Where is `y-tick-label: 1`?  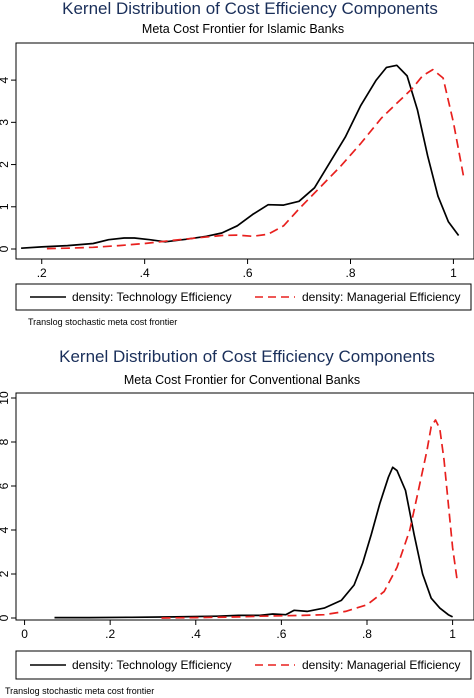 y-tick-label: 1 is located at coordinates (5, 206).